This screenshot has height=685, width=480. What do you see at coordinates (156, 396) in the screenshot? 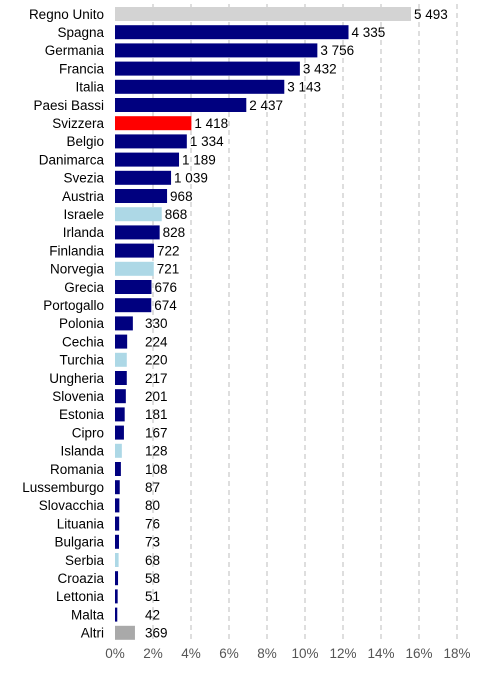
I see `value-label: 201` at bounding box center [156, 396].